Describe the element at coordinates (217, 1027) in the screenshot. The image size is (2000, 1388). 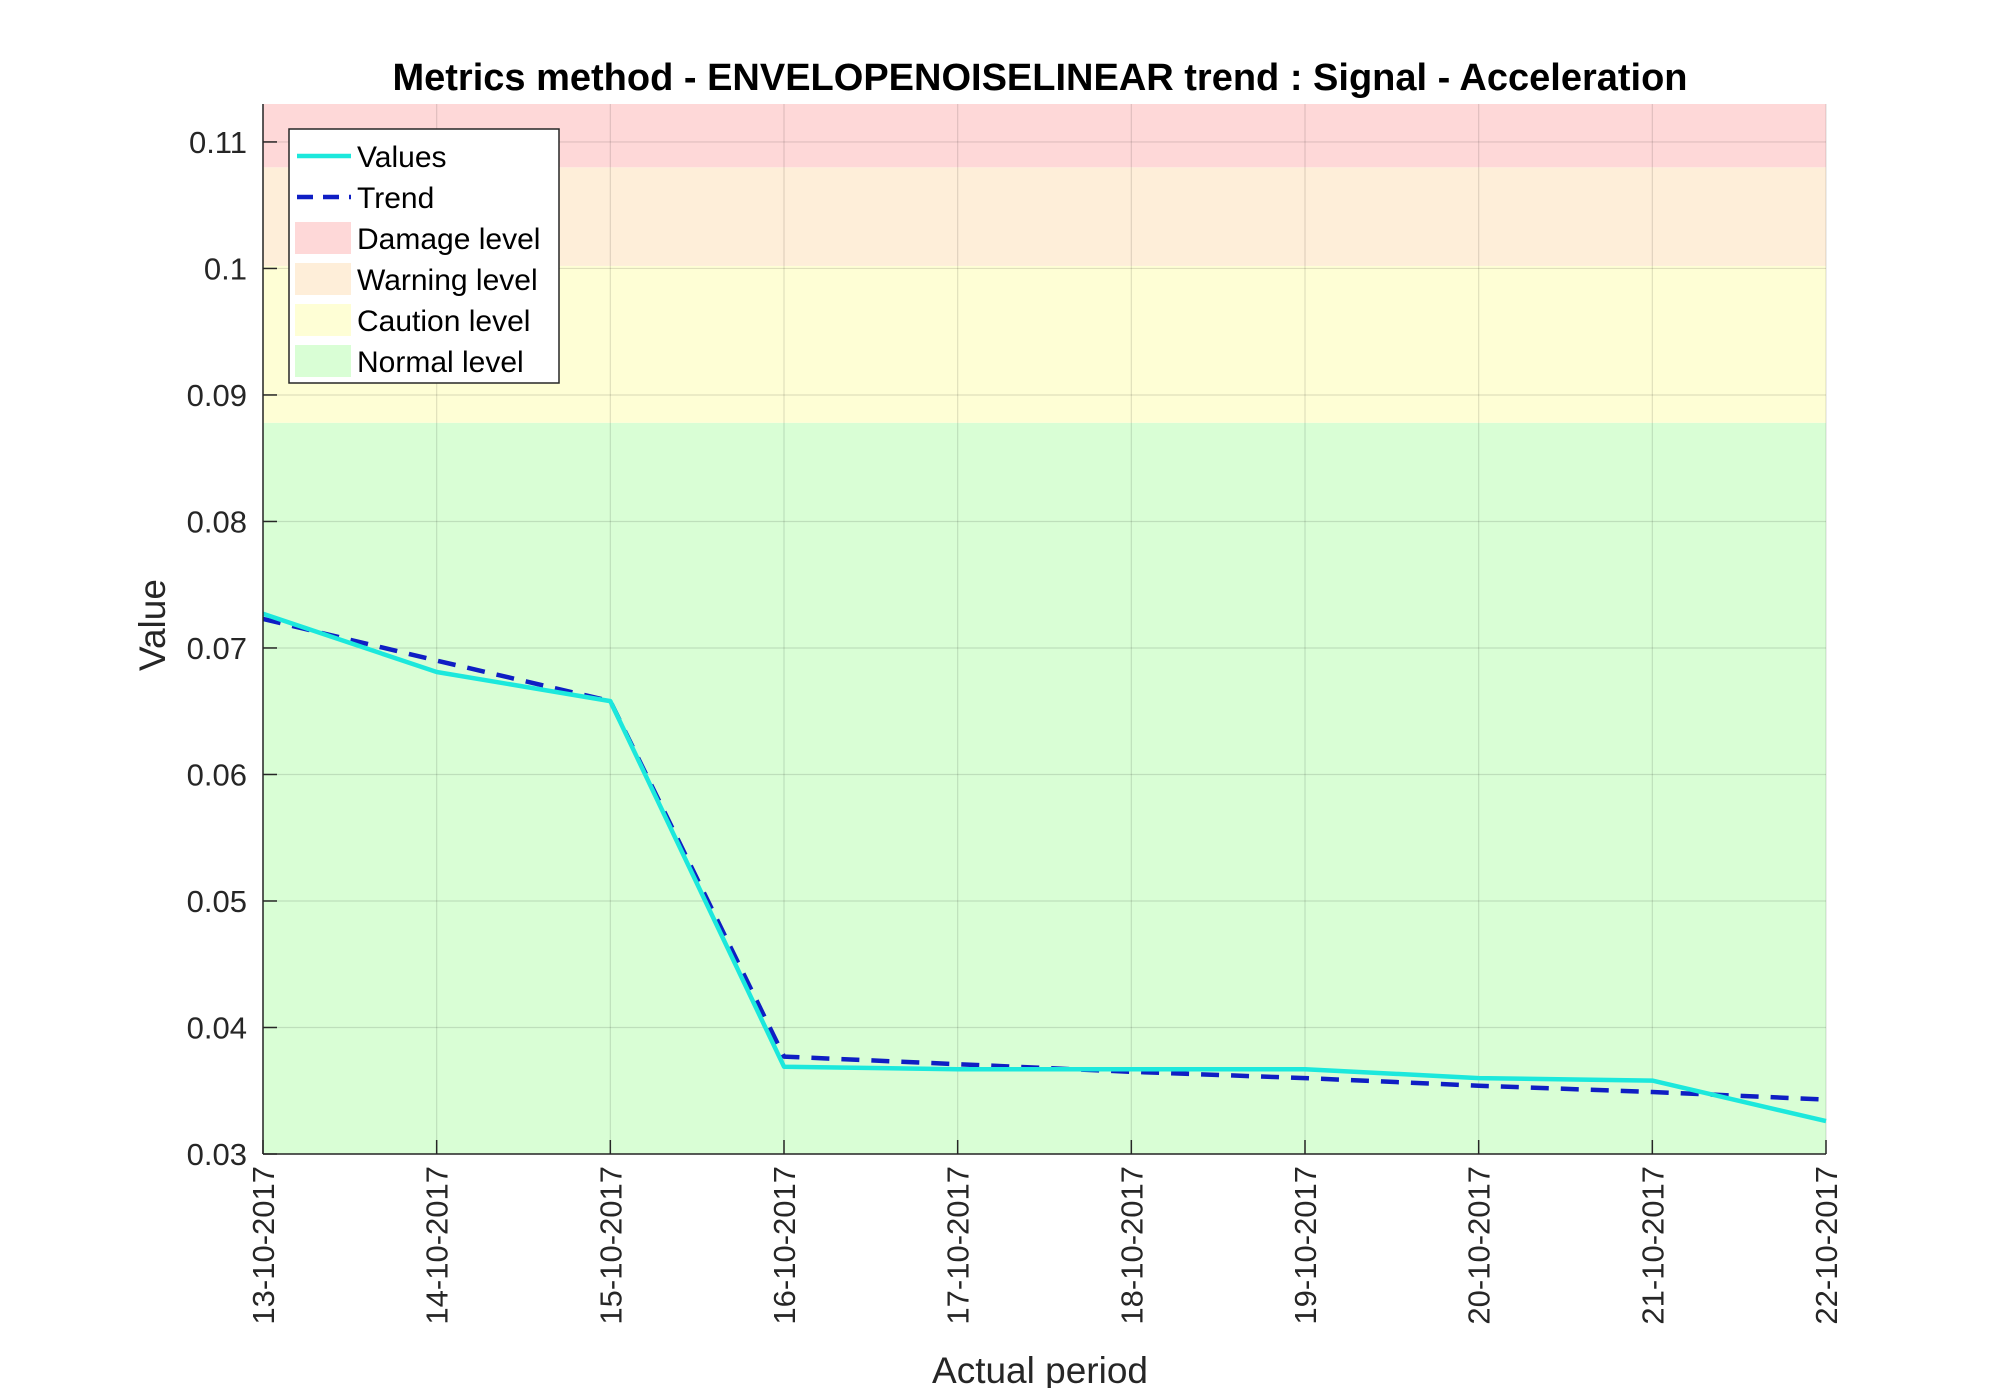
I see `y-tick-label-1: 0.04` at that location.